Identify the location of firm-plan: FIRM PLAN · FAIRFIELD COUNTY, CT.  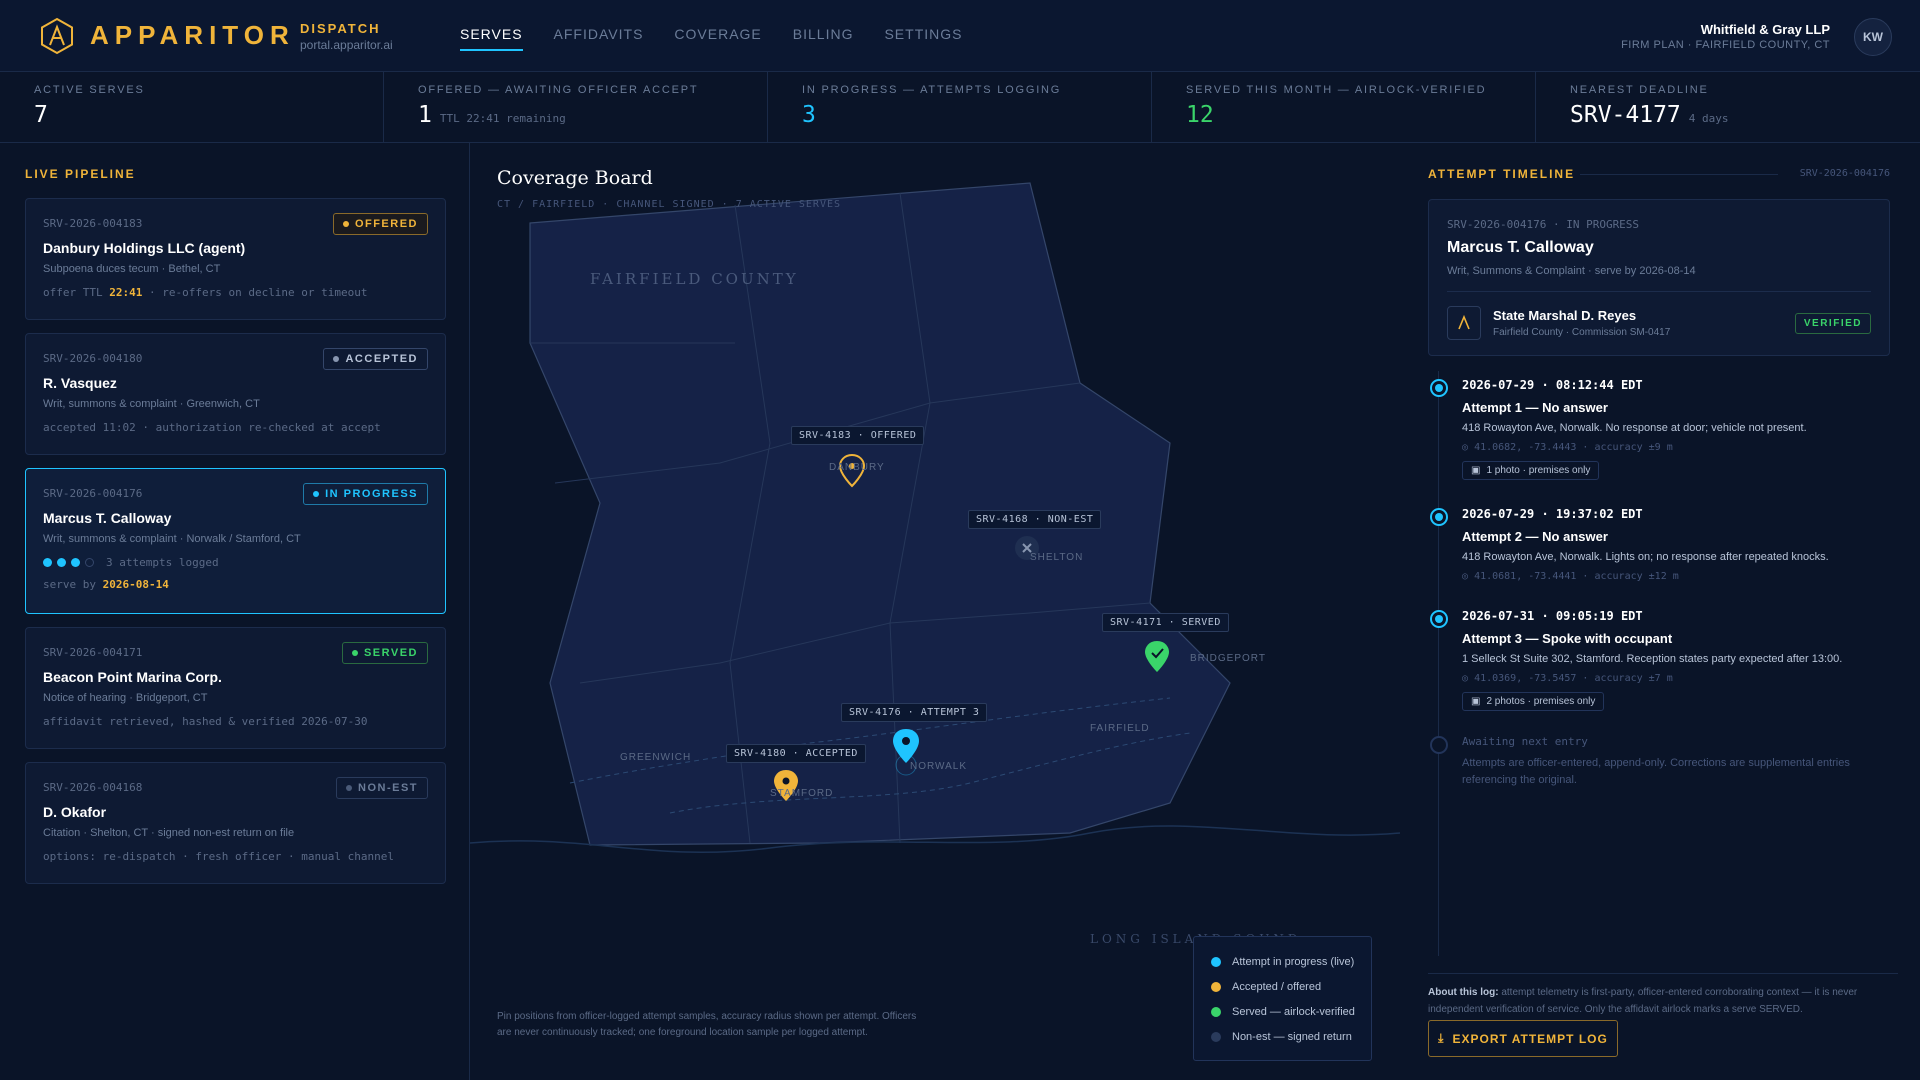
(1725, 45).